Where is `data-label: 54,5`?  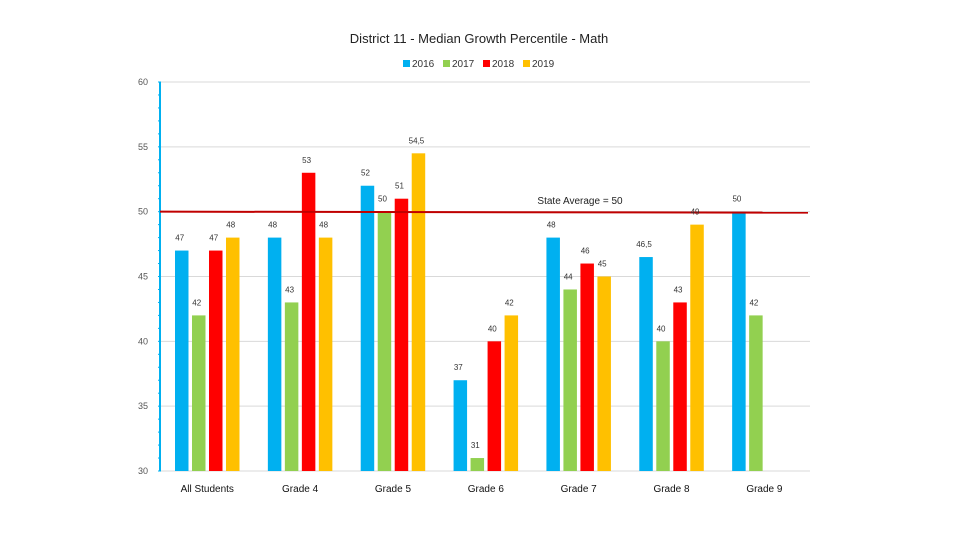 data-label: 54,5 is located at coordinates (417, 140).